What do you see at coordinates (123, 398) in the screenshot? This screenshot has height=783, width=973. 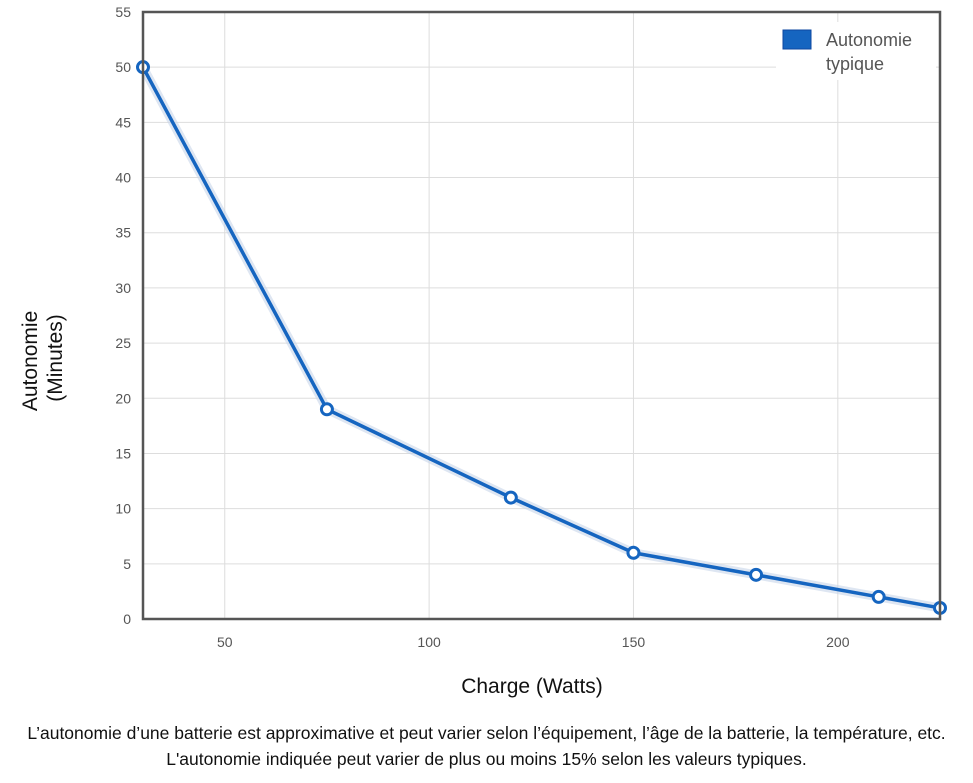 I see `y-tick-label: 20` at bounding box center [123, 398].